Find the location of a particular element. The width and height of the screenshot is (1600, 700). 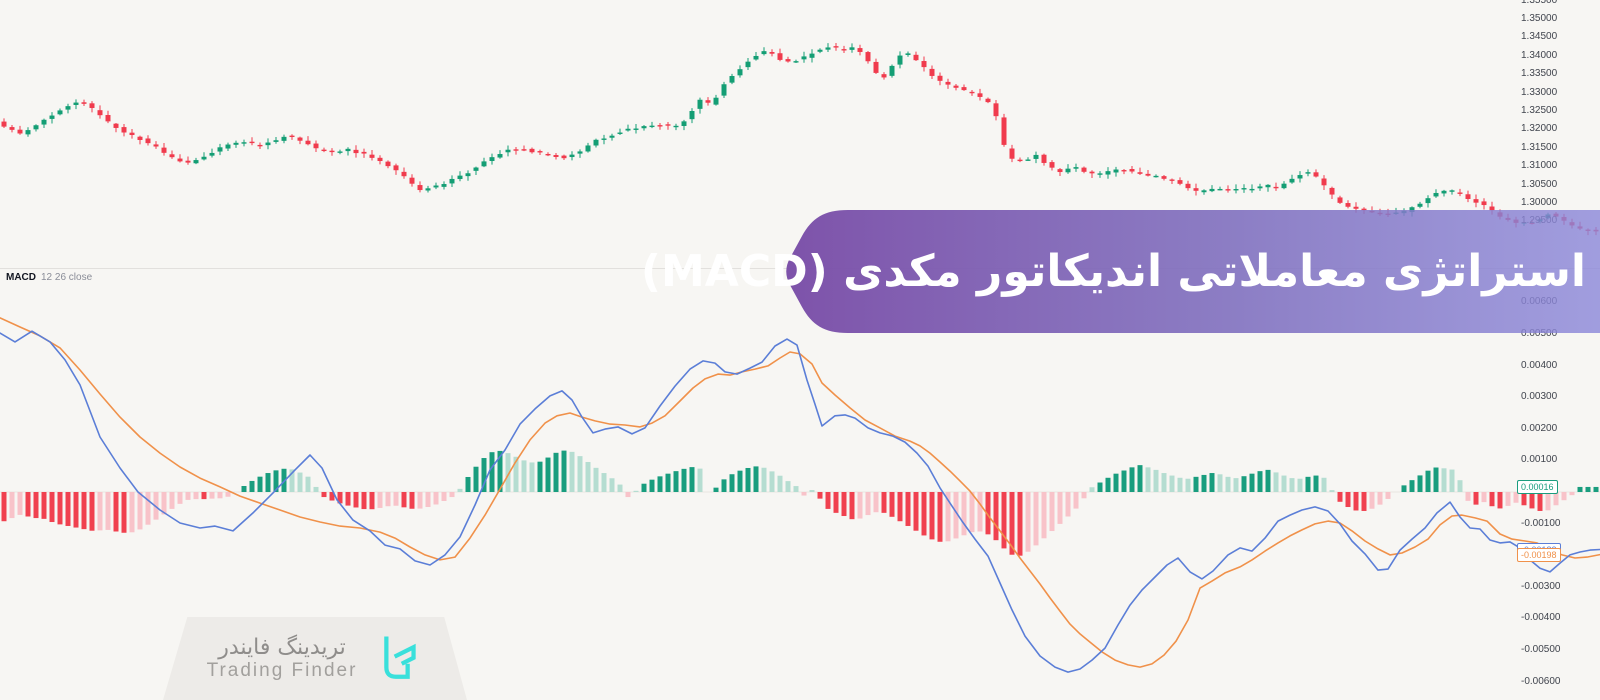

axis-tick-label: 0.00400 is located at coordinates (1539, 365).